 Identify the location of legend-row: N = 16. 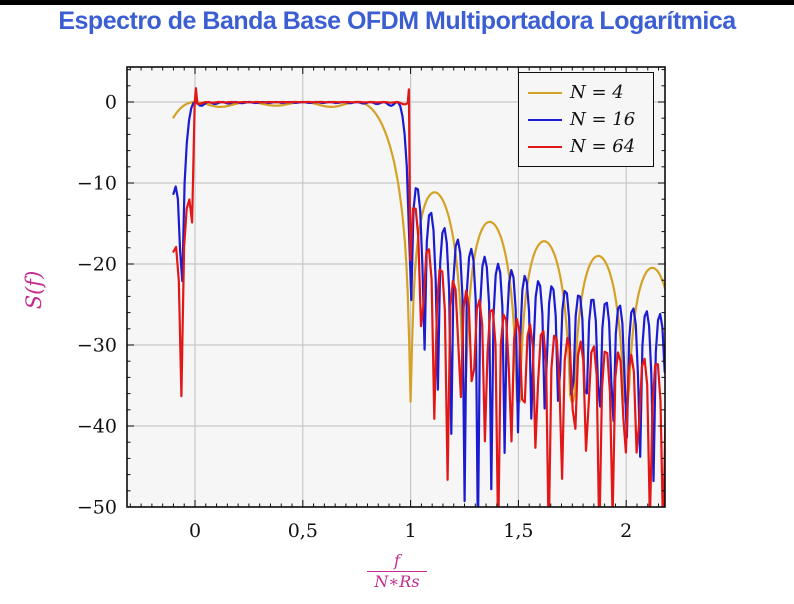
(586, 120).